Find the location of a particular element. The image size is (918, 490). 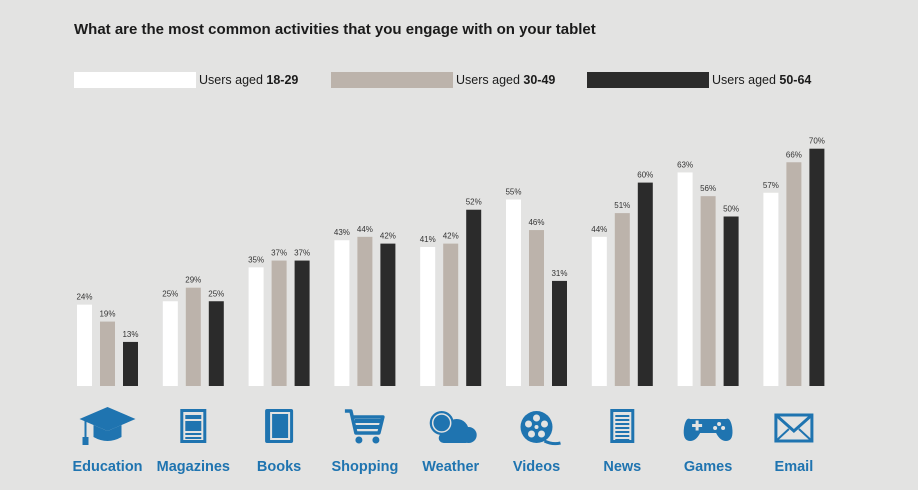

value-label-news-30-49: 51% is located at coordinates (622, 205).